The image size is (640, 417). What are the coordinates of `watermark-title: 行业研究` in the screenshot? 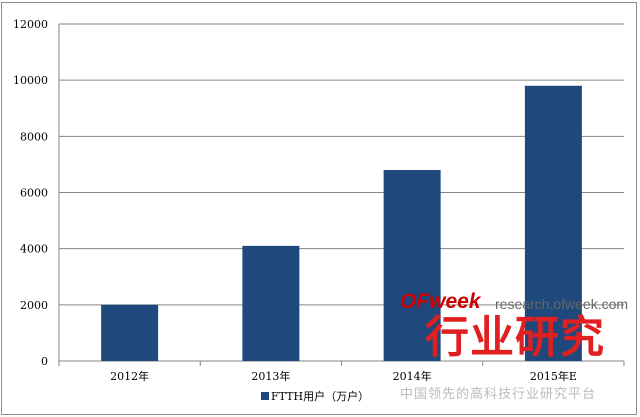 It's located at (515, 337).